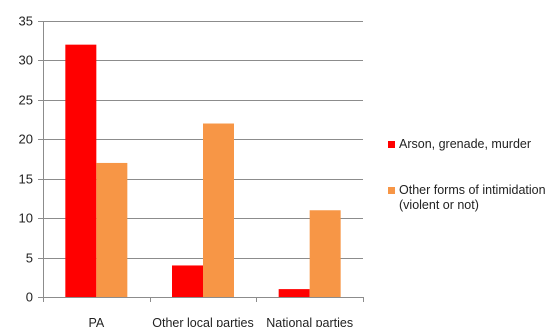 This screenshot has width=555, height=327. Describe the element at coordinates (472, 190) in the screenshot. I see `legend-label-intimidation-line1: Other forms of intimidation` at that location.